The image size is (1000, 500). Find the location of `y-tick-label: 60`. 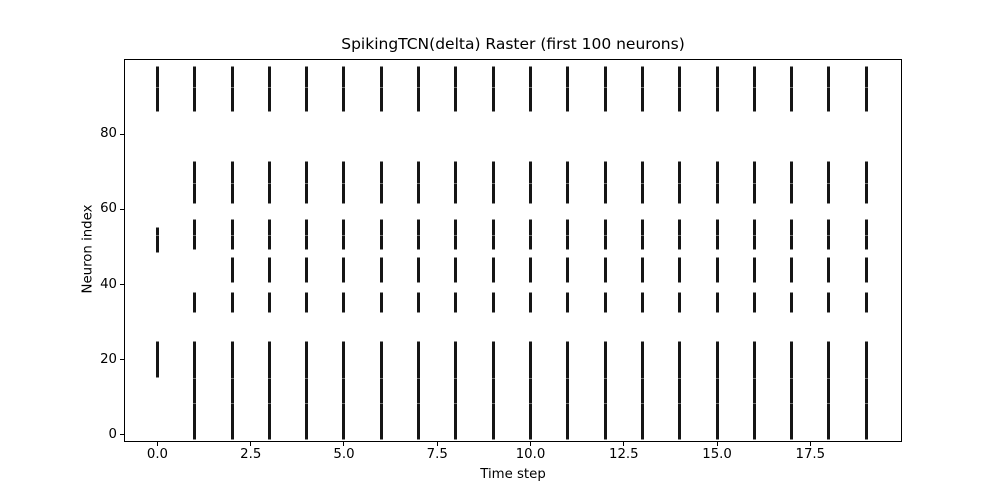

y-tick-label: 60 is located at coordinates (108, 209).